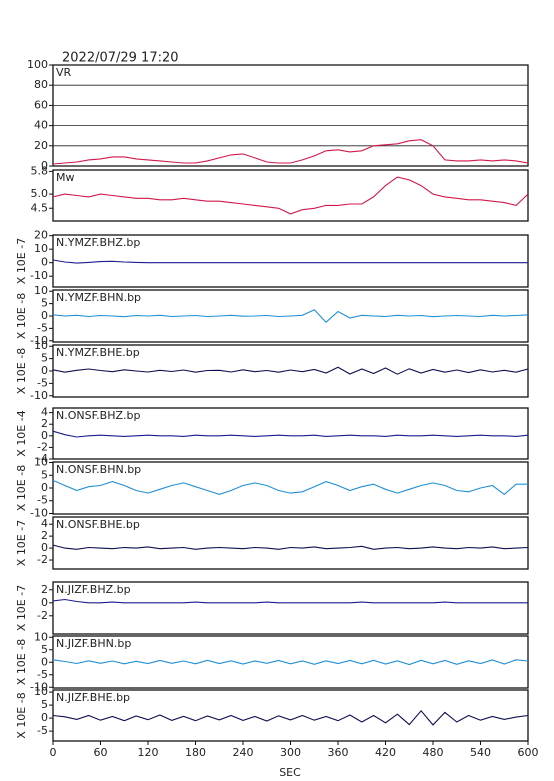 The image size is (554, 781). Describe the element at coordinates (40, 207) in the screenshot. I see `y-tick-label: 4.5` at that location.